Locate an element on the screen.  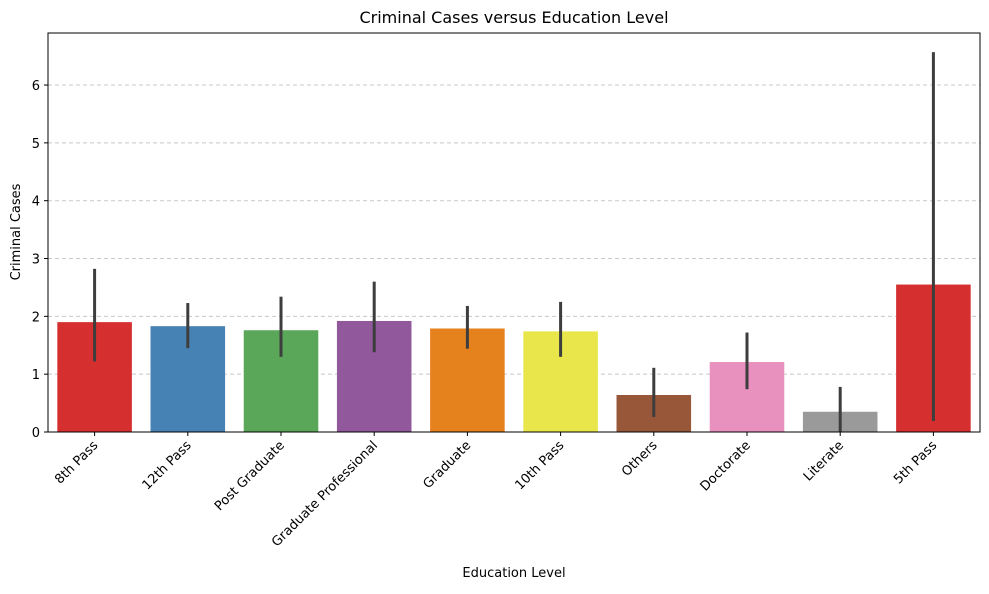
x-tick-label: Others is located at coordinates (640, 459).